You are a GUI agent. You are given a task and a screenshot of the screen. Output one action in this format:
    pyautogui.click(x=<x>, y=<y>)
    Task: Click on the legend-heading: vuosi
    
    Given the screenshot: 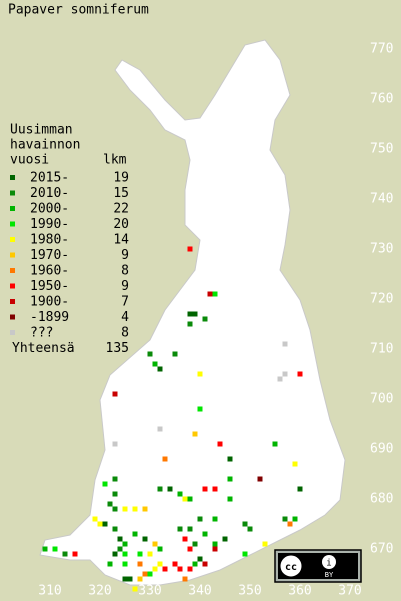 What is the action you would take?
    pyautogui.click(x=29, y=160)
    